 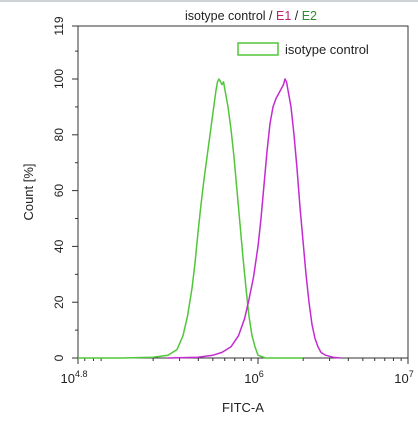 I want to click on x-tick-label-exponent: 6, so click(x=261, y=374).